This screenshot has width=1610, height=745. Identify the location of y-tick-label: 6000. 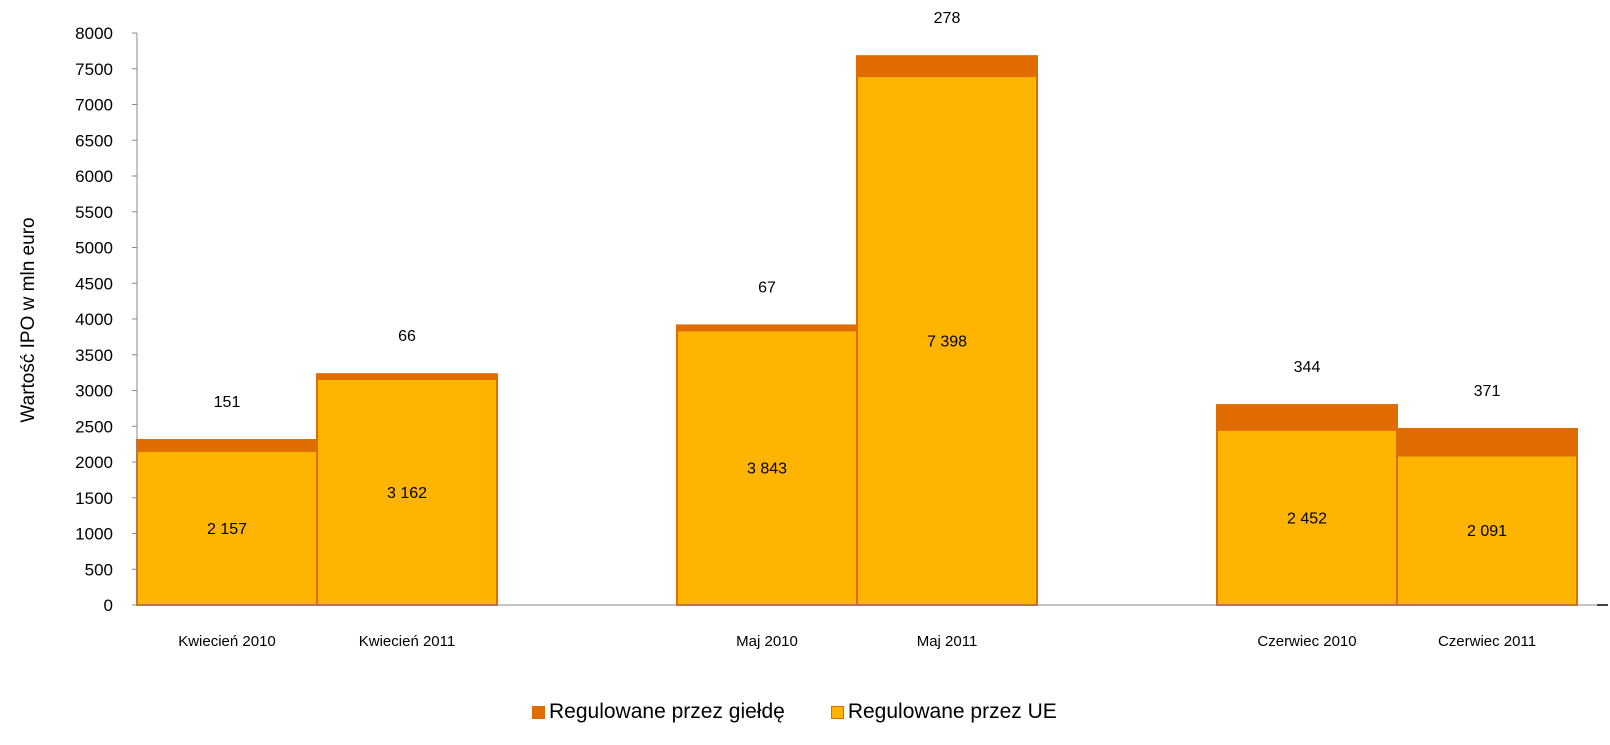
(94, 176).